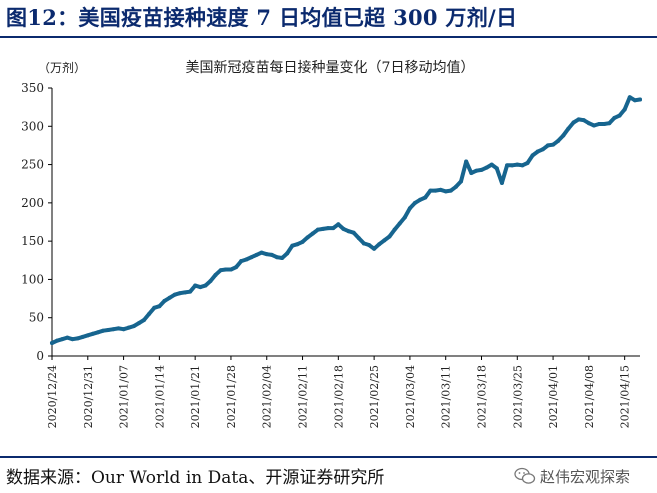 The width and height of the screenshot is (657, 493). What do you see at coordinates (446, 396) in the screenshot?
I see `x-tick-label: 2021/03/11` at bounding box center [446, 396].